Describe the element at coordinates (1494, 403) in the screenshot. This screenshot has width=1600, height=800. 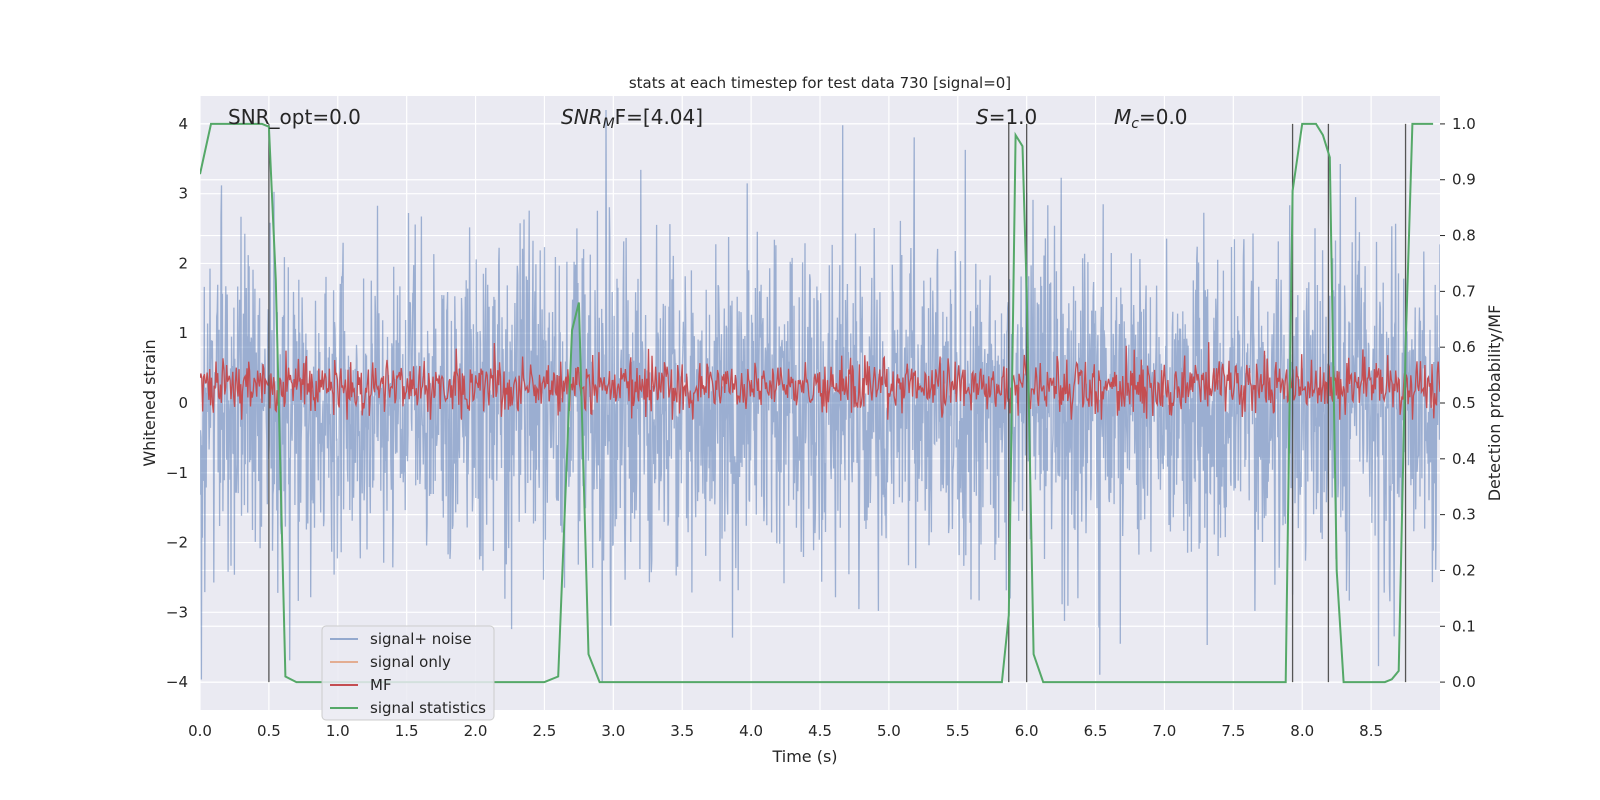
I see `y2-axis-label: Detection probability/MF` at that location.